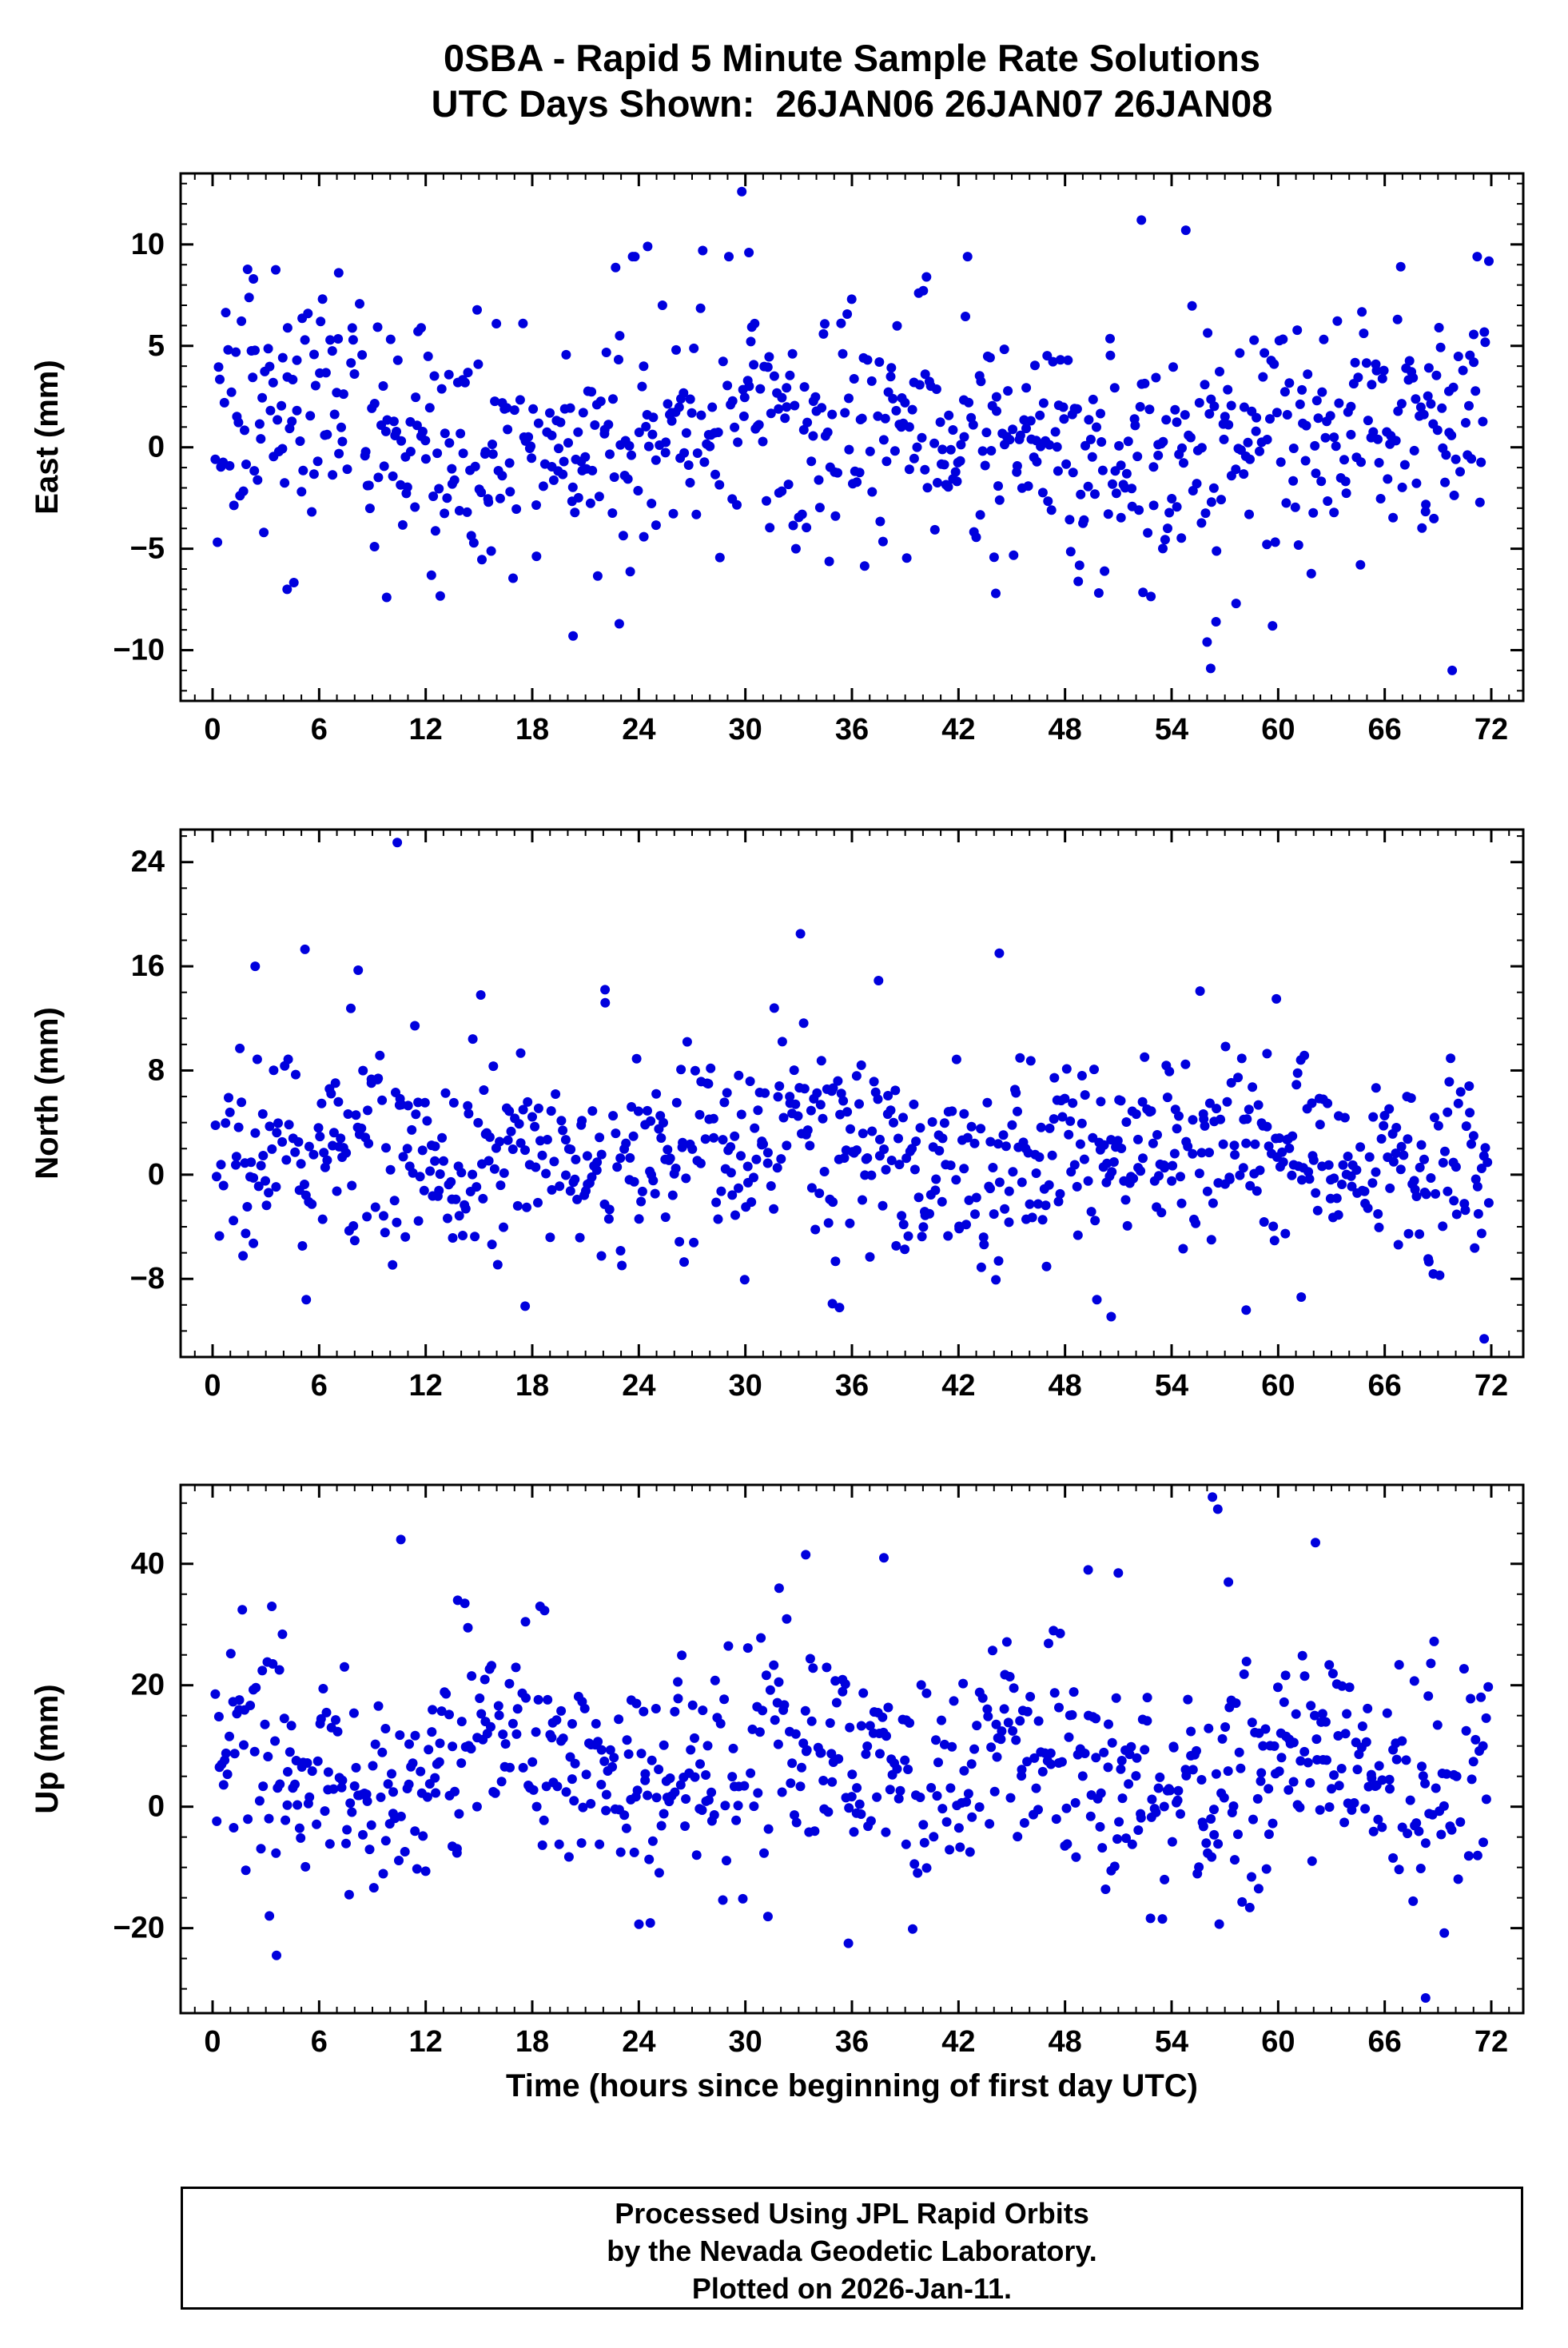 This screenshot has height=2348, width=1568. What do you see at coordinates (148, 862) in the screenshot?
I see `y-tick-label: 24` at bounding box center [148, 862].